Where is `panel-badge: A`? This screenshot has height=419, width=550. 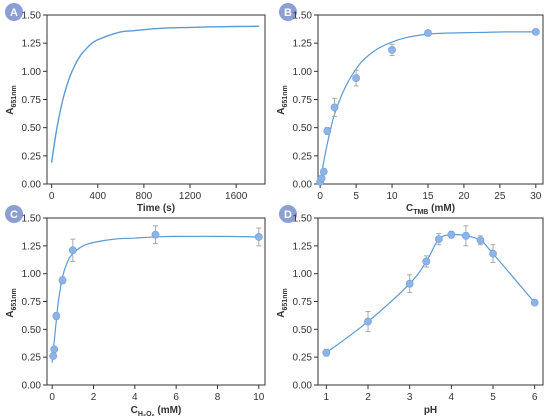
panel-badge: A is located at coordinates (14, 12).